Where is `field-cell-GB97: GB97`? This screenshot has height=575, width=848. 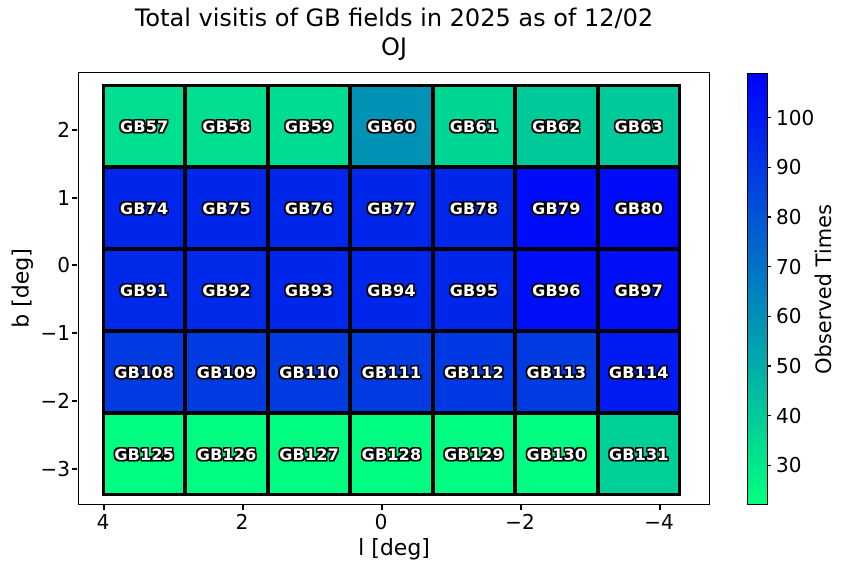
field-cell-GB97: GB97 is located at coordinates (638, 290).